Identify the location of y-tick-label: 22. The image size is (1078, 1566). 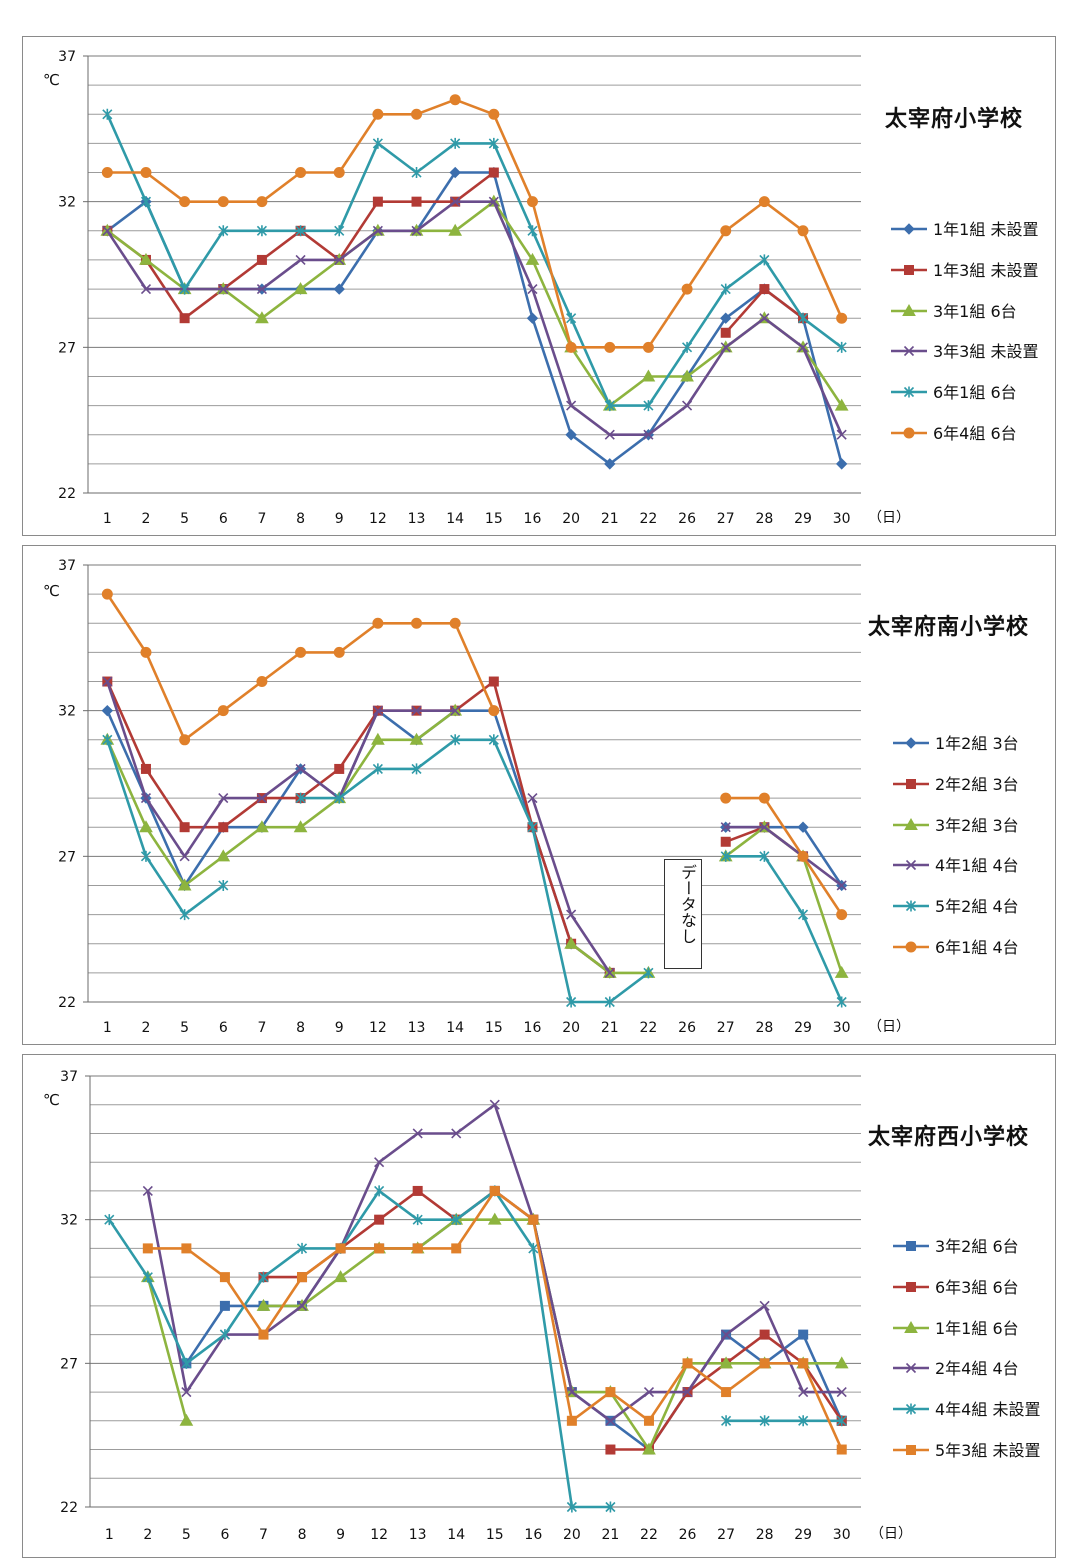
(69, 1508).